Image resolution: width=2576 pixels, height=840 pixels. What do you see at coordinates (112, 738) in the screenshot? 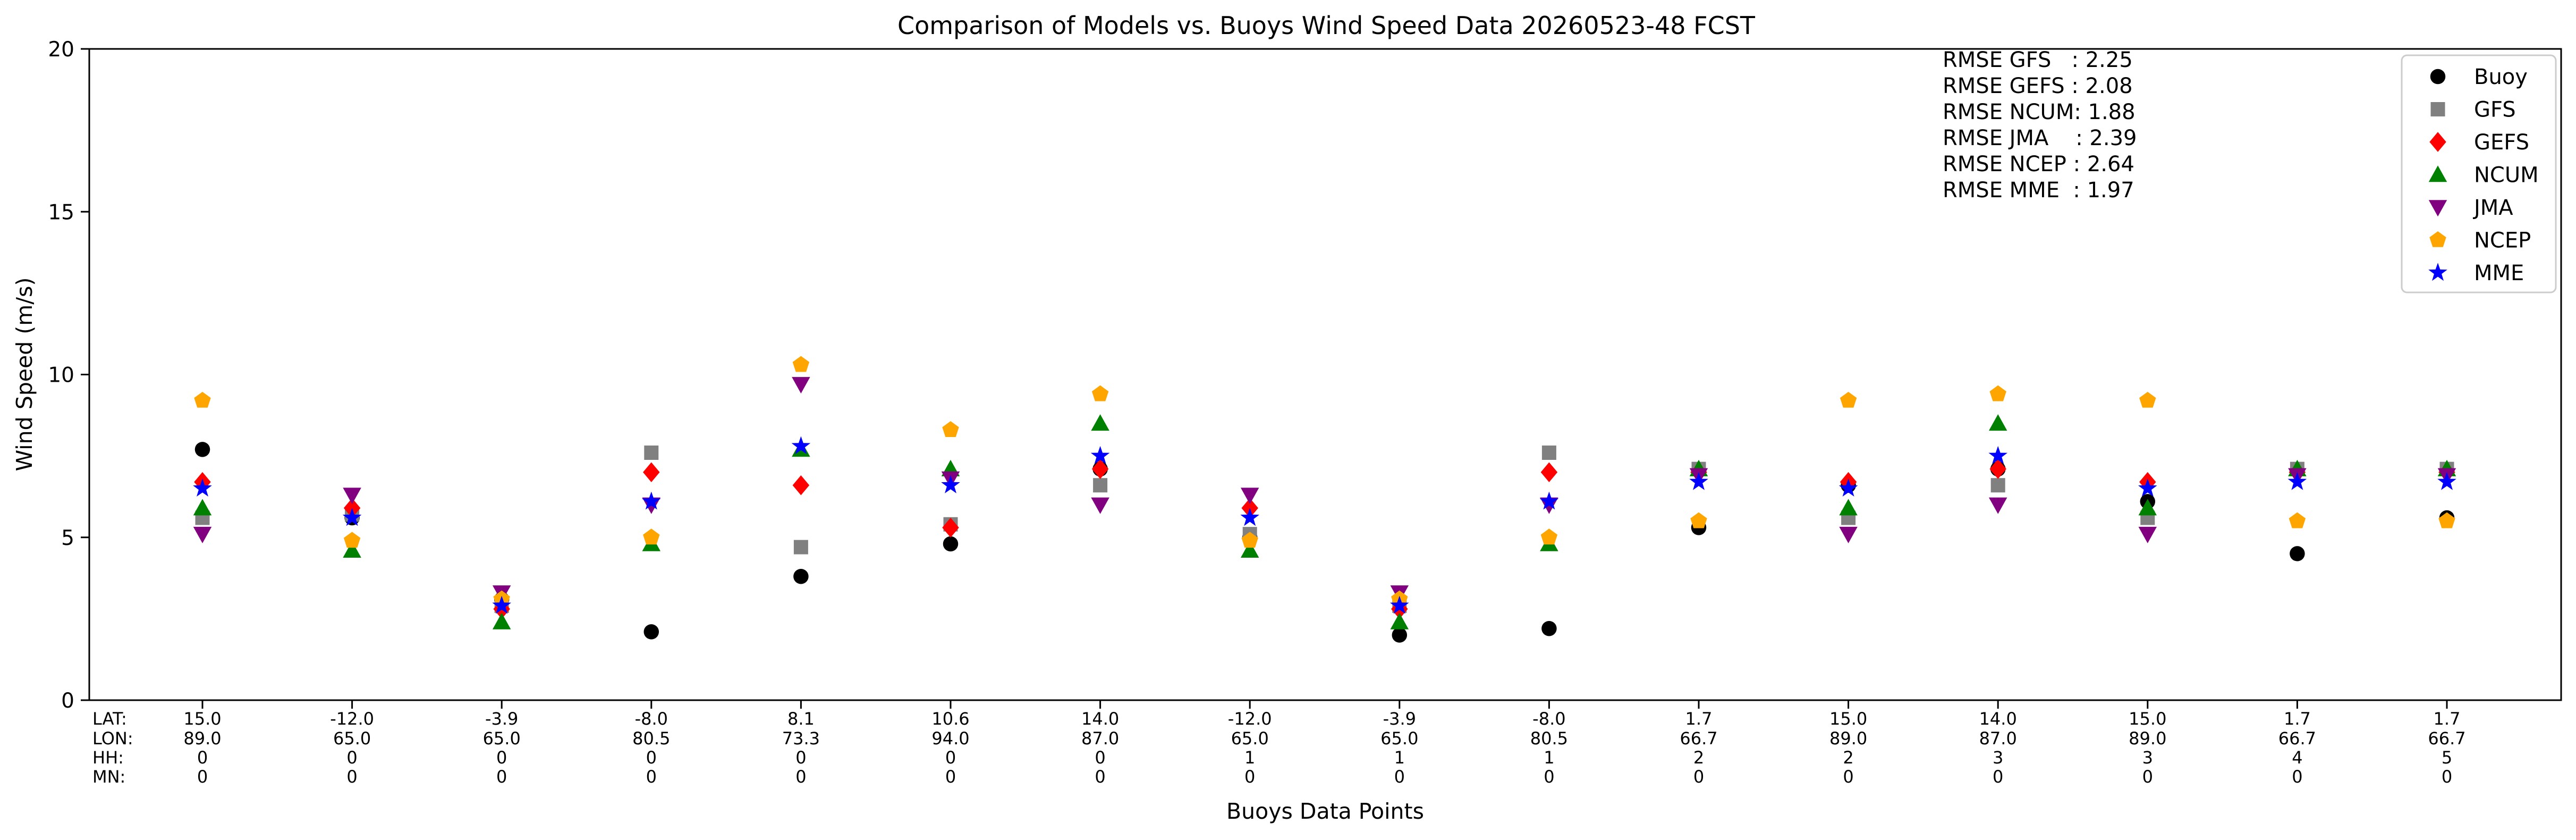
I see `x-tick-row-label: LON:` at bounding box center [112, 738].